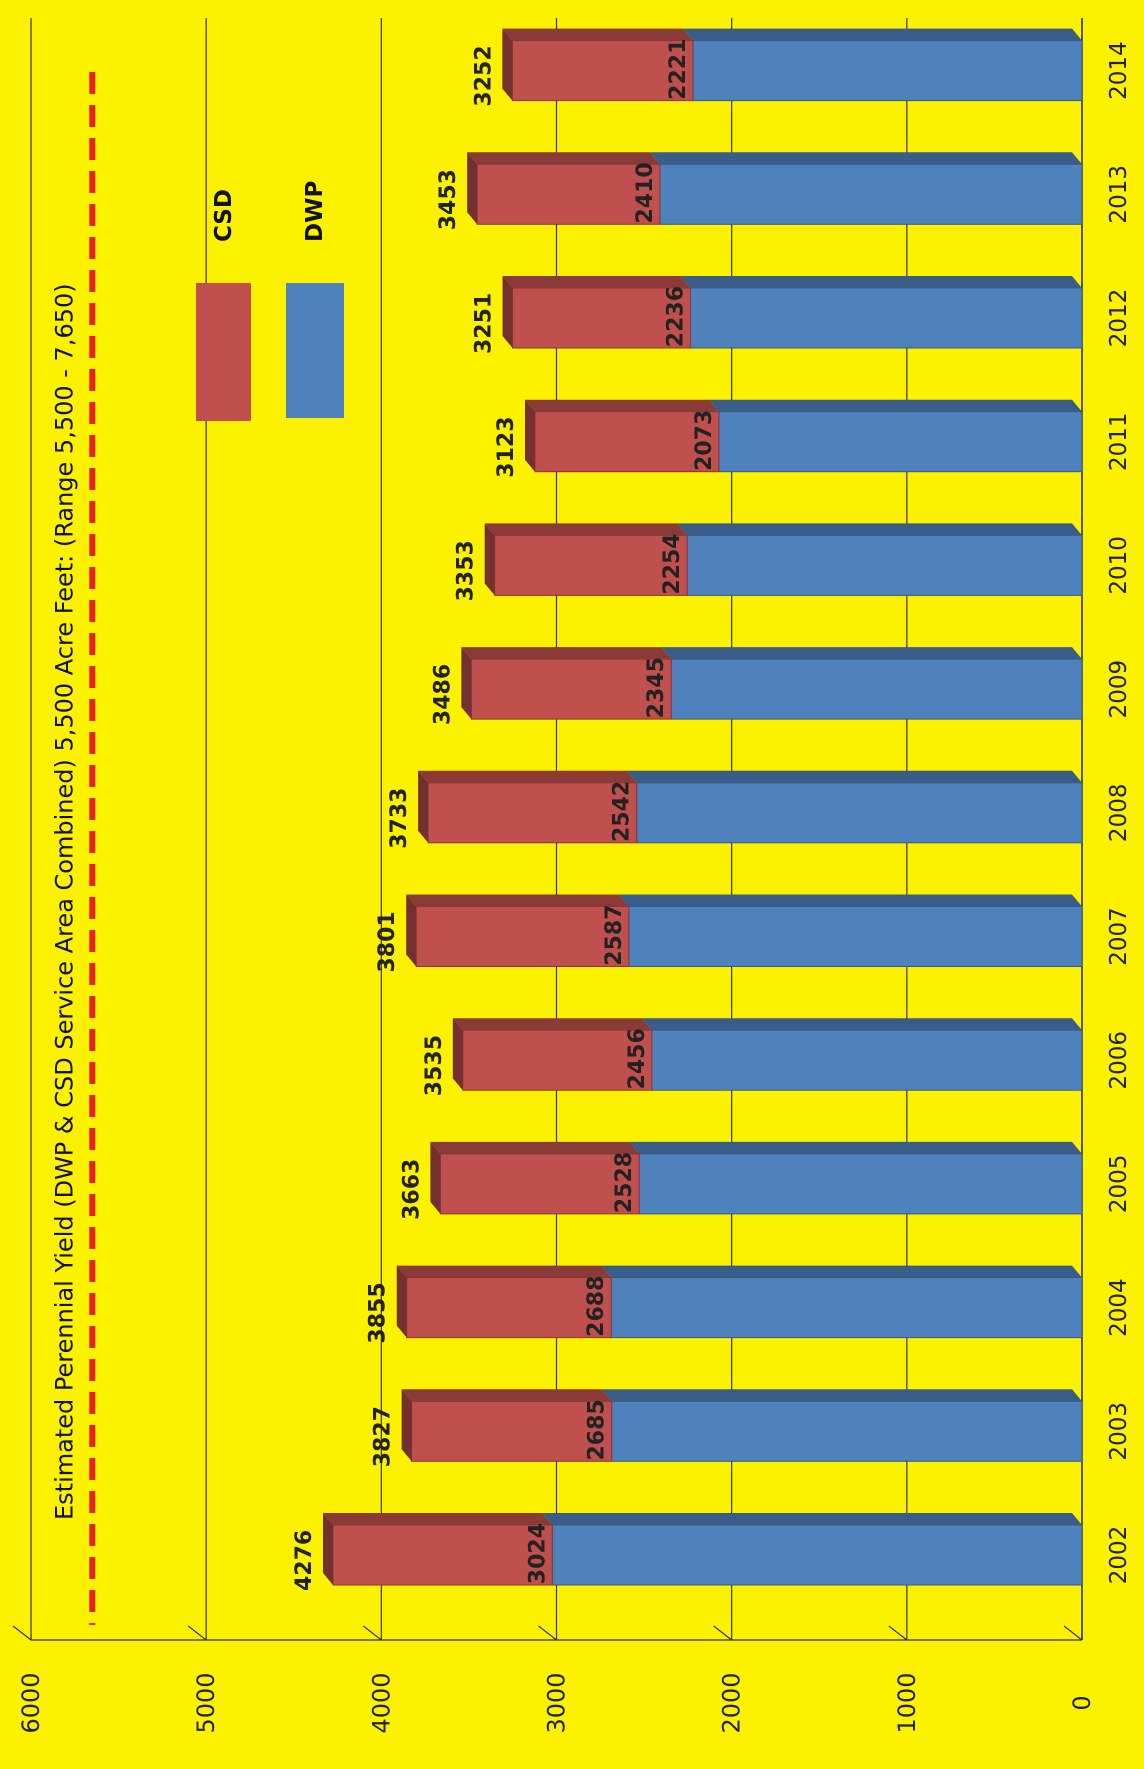 The width and height of the screenshot is (1144, 1769). Describe the element at coordinates (1119, 1060) in the screenshot. I see `category-label-2006: 2006` at that location.